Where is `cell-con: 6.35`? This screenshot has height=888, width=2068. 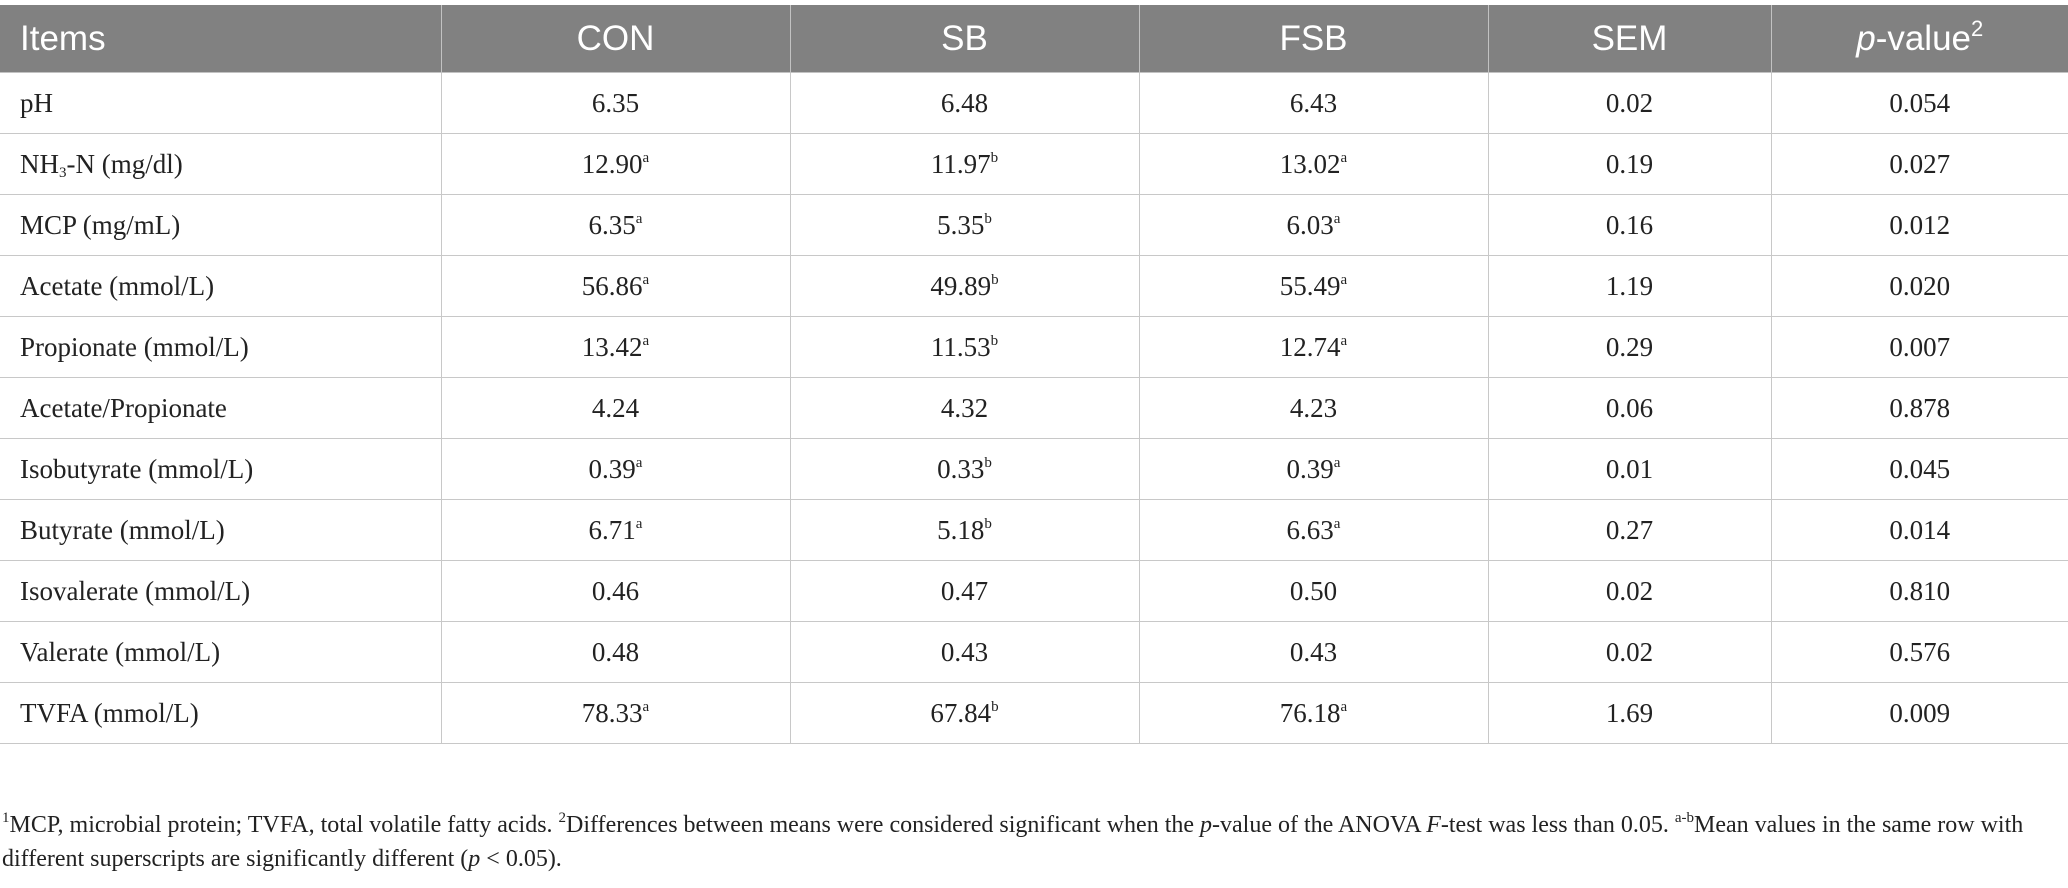 cell-con: 6.35 is located at coordinates (615, 103).